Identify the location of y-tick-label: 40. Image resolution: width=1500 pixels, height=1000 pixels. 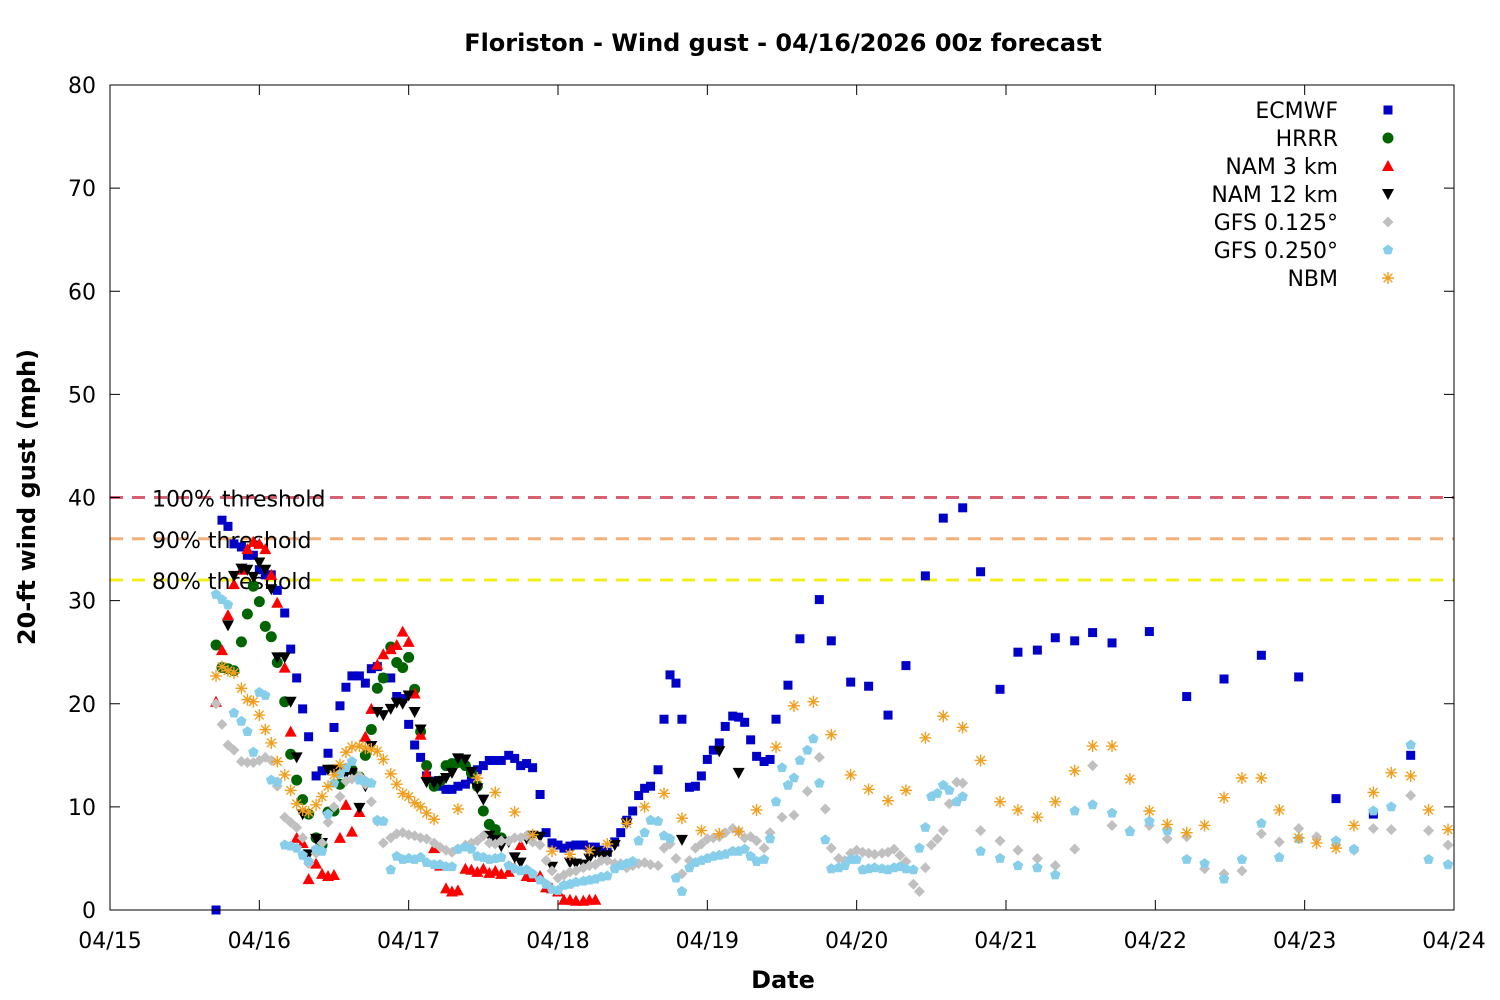
(82, 499).